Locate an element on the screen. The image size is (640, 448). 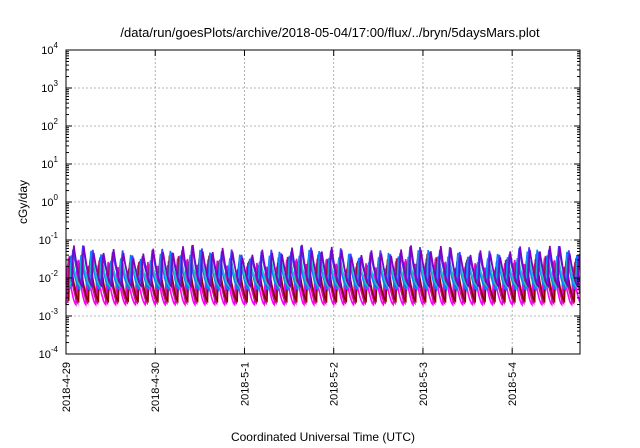
x-tick-label: 2018-5-2 is located at coordinates (335, 384).